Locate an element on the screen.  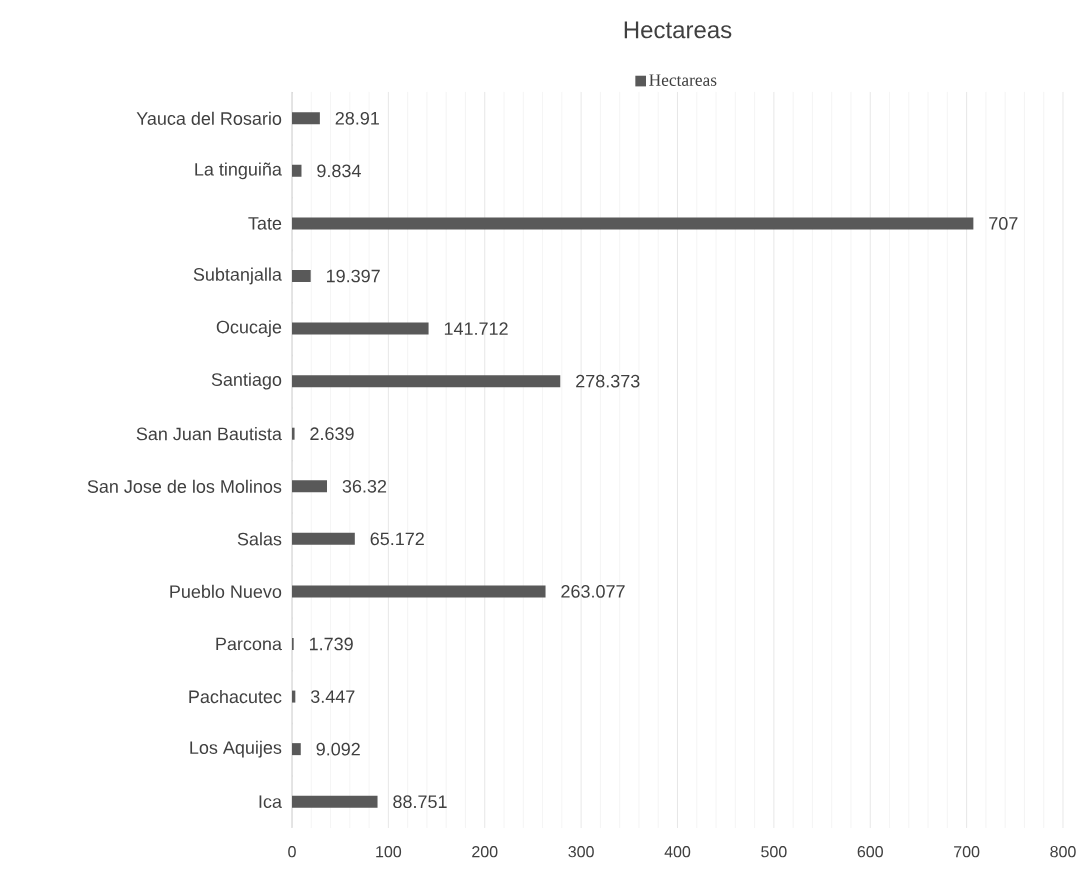
data-label: 2.639 is located at coordinates (332, 434).